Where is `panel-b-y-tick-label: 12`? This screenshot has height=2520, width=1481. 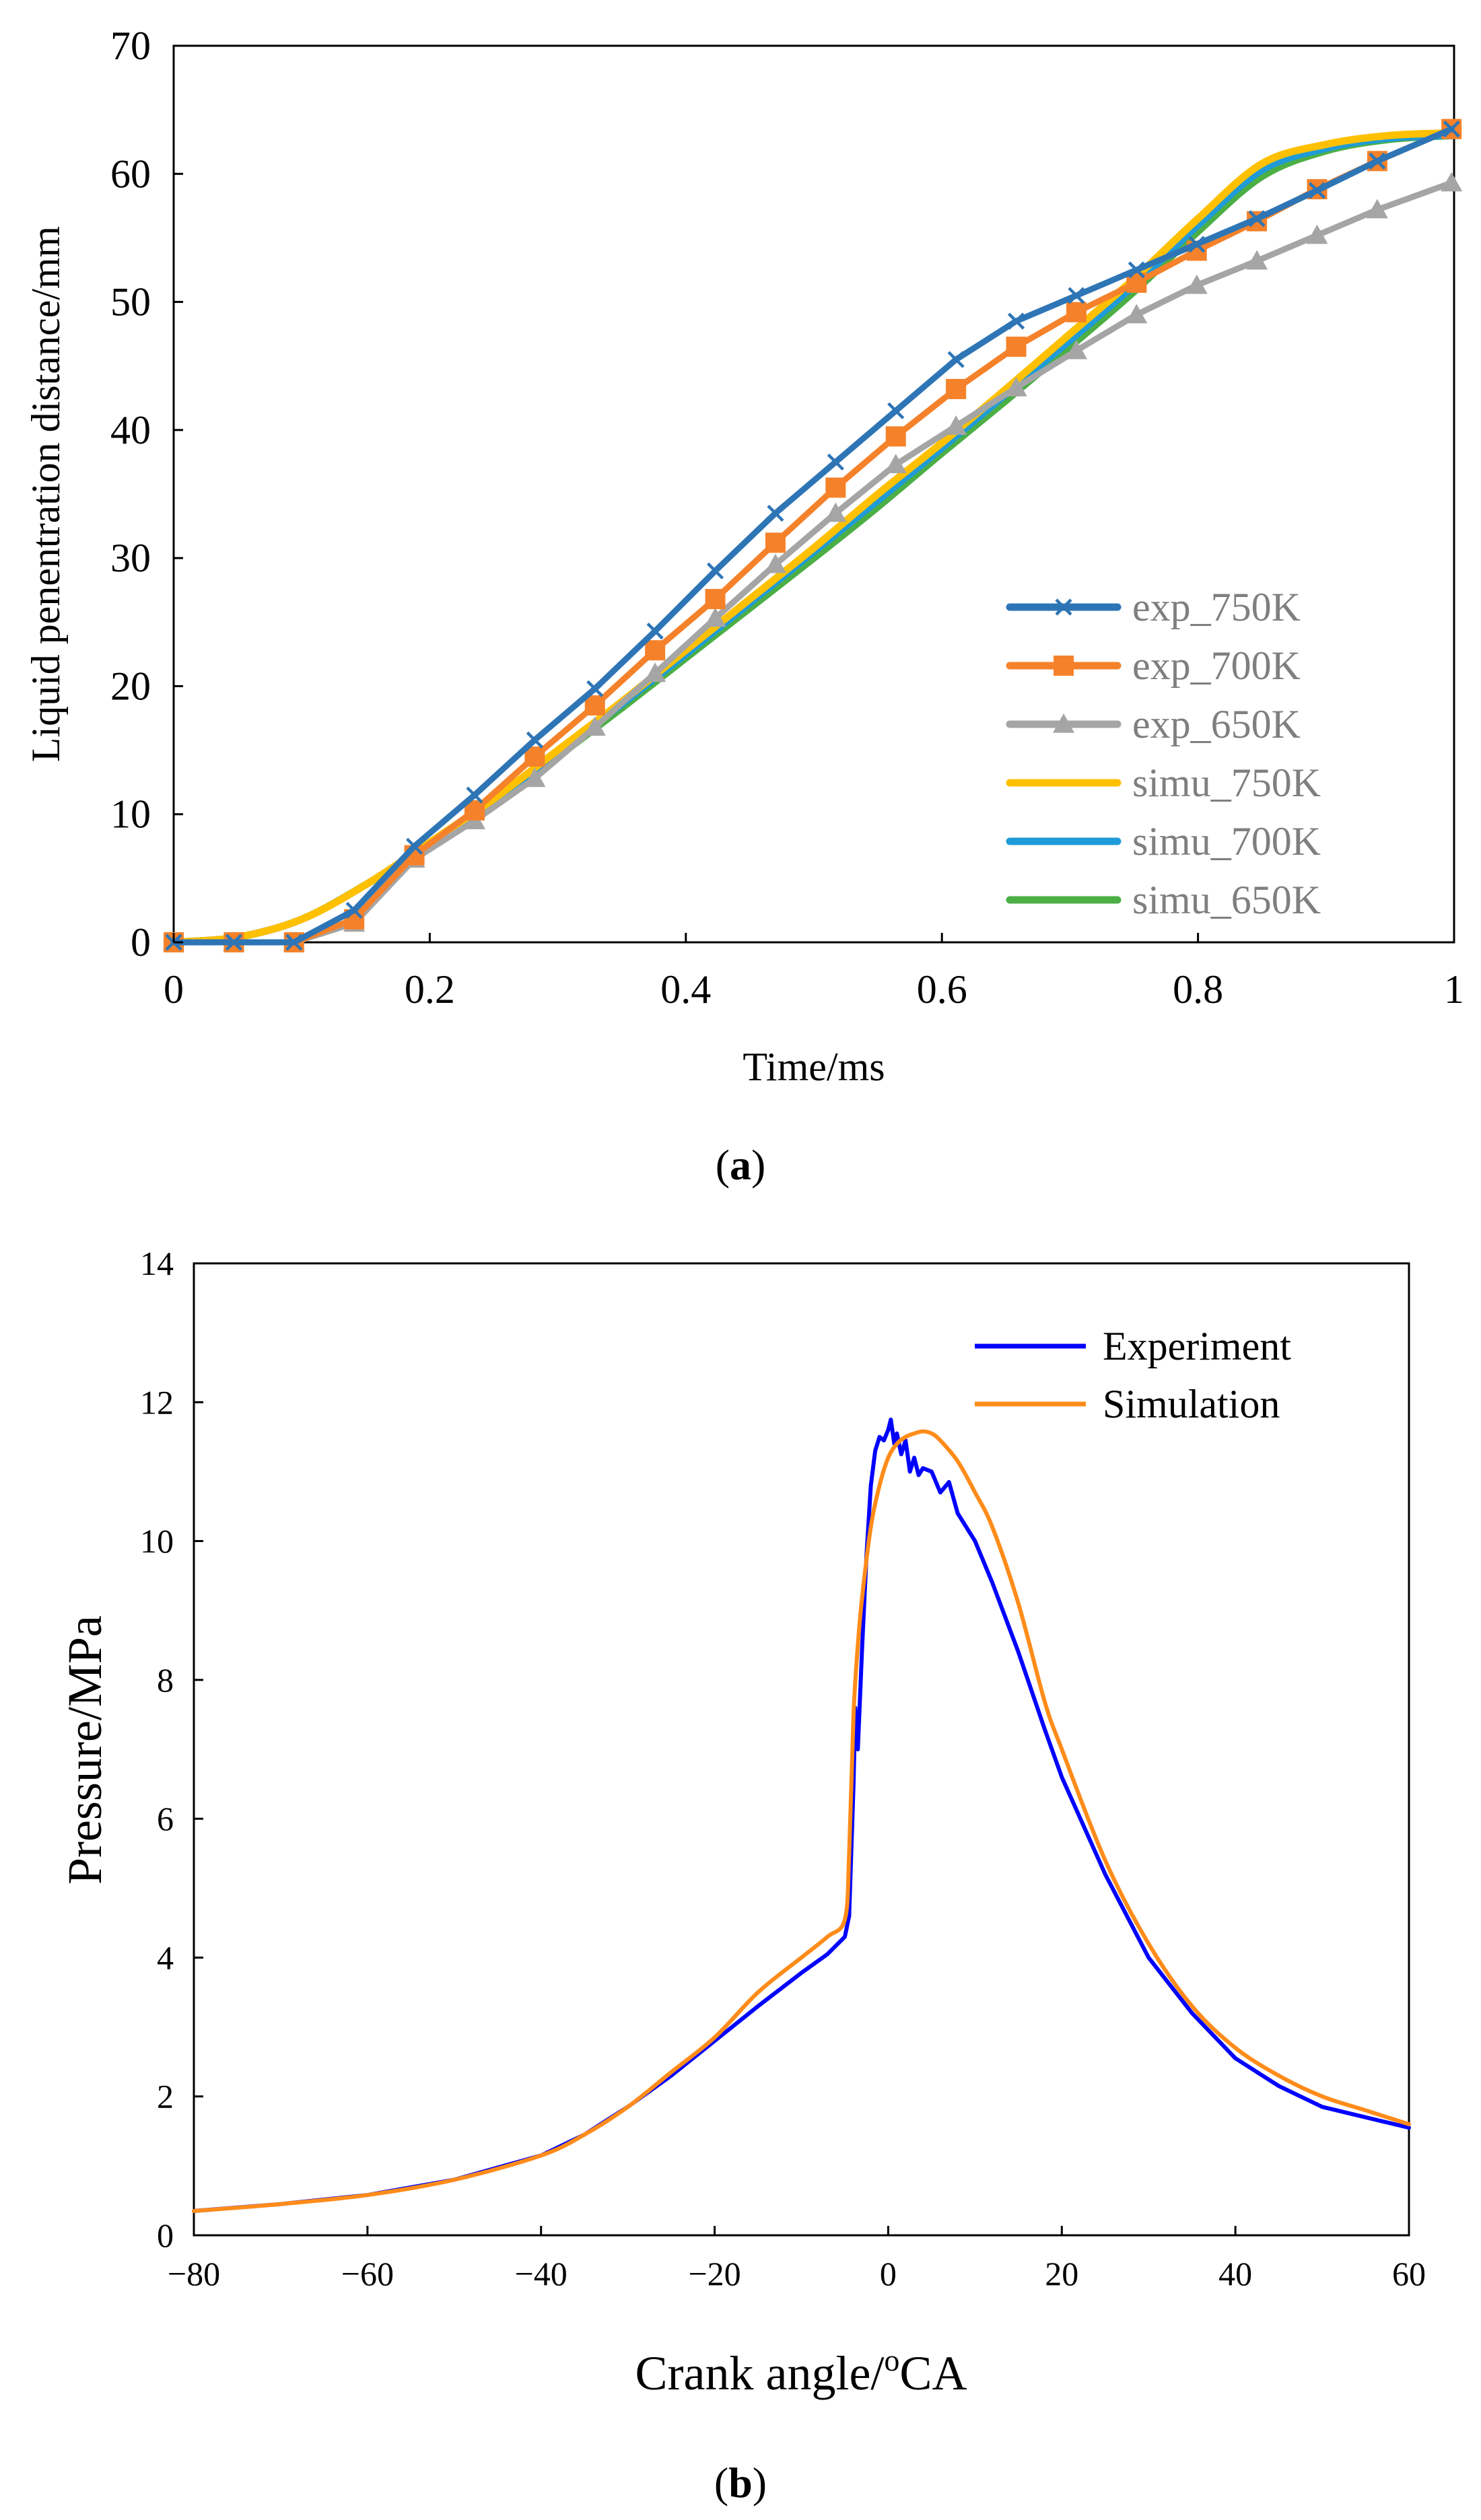 panel-b-y-tick-label: 12 is located at coordinates (157, 1402).